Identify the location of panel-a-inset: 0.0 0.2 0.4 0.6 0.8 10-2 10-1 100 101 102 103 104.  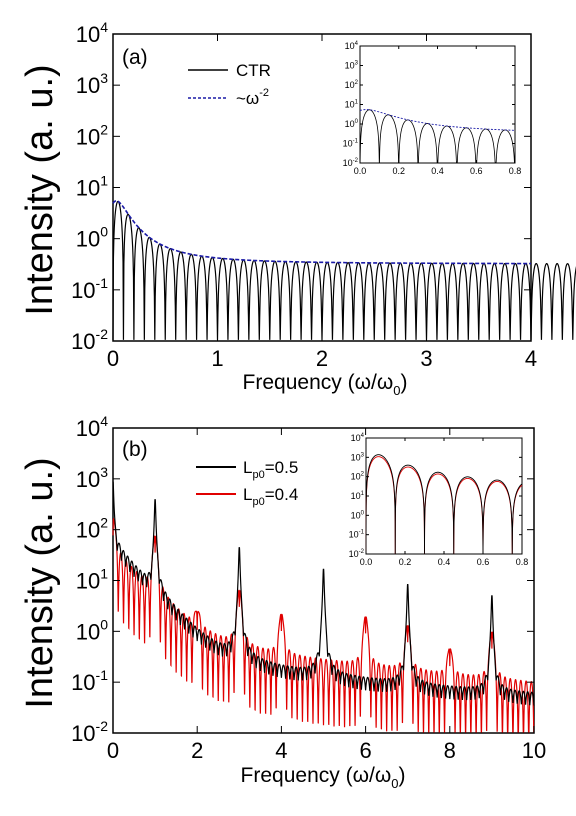
(432, 108).